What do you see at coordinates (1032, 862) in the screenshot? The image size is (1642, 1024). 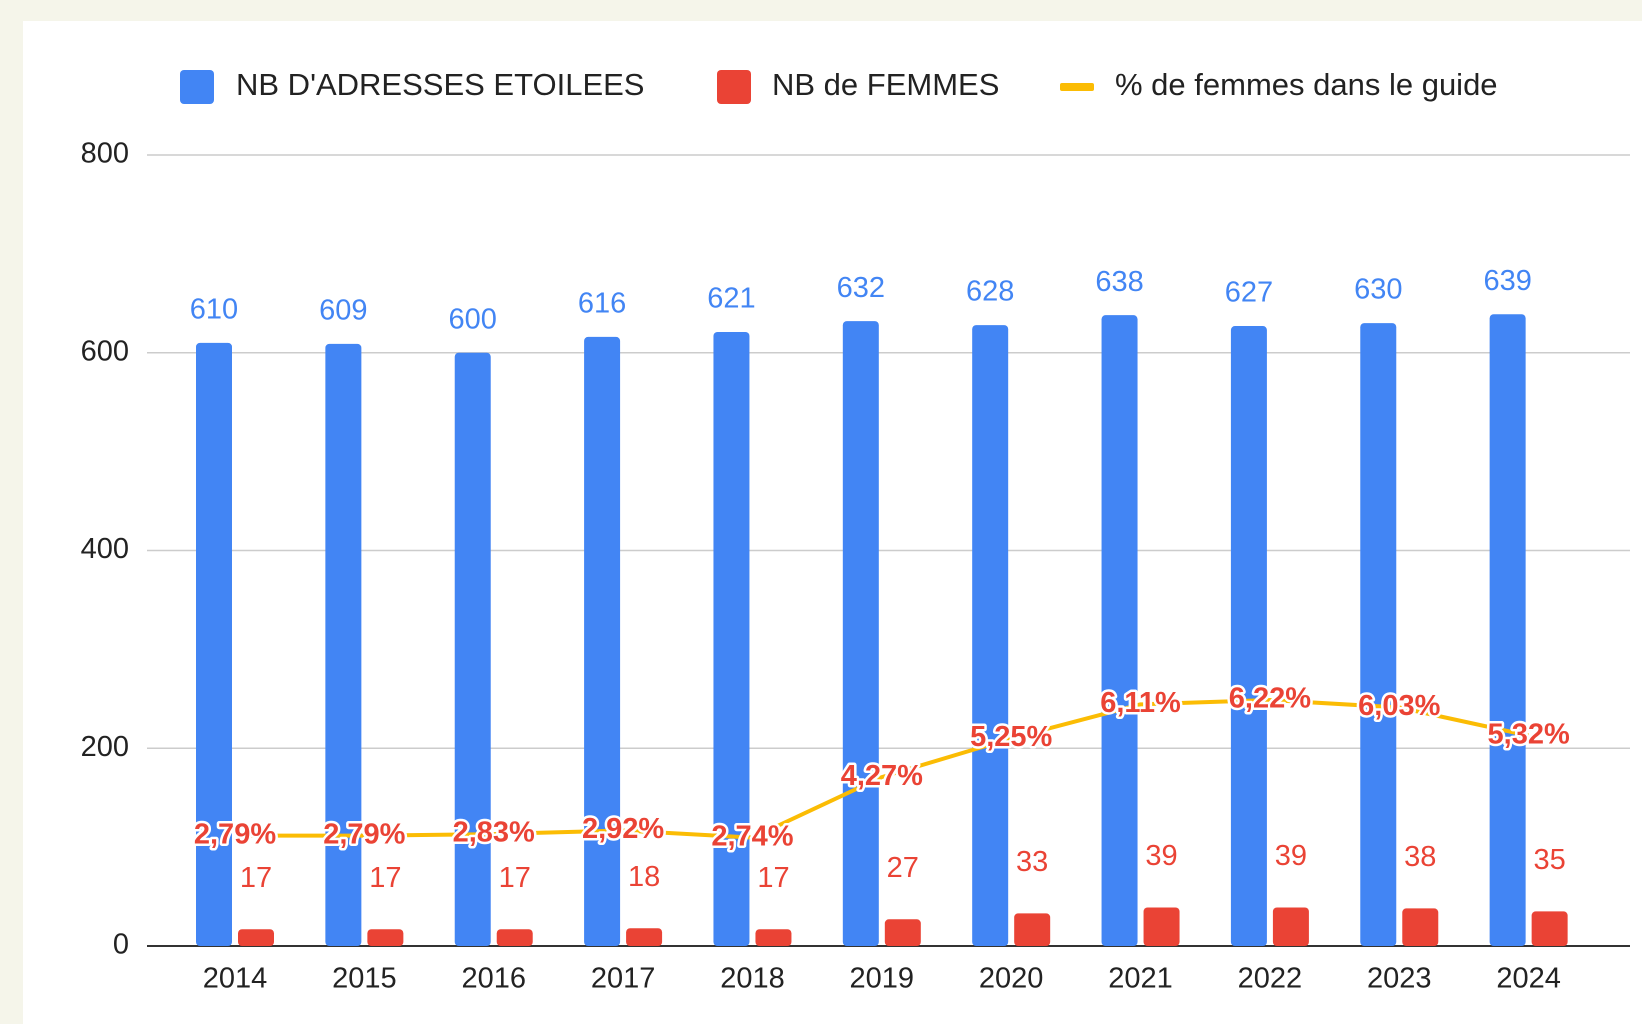 I see `data-label: 33` at bounding box center [1032, 862].